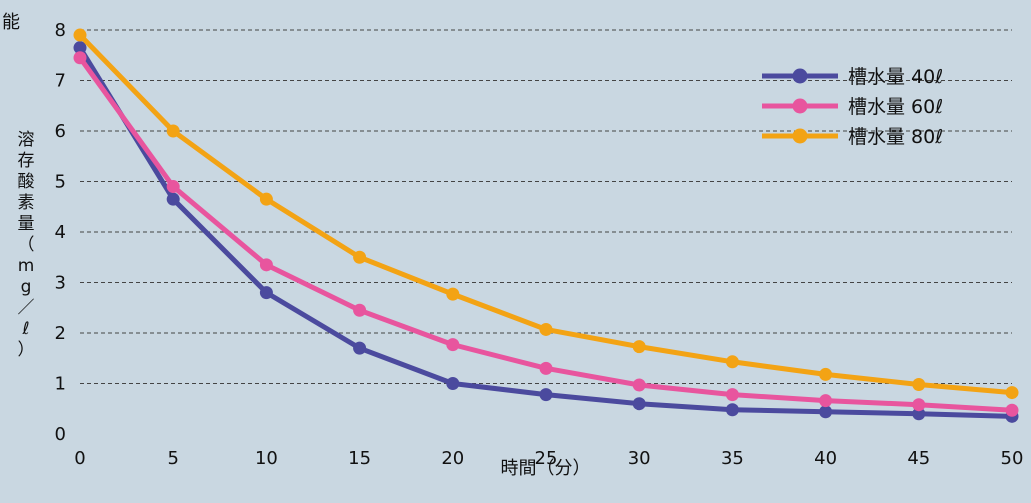 The height and width of the screenshot is (503, 1031). I want to click on x-tick-label: 0, so click(79, 458).